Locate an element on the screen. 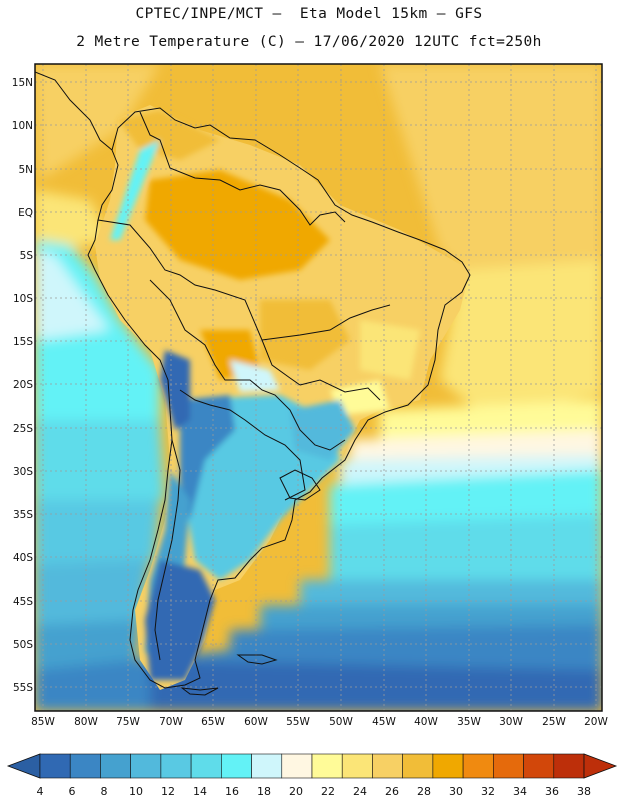 The height and width of the screenshot is (800, 618). lon-label: 85W is located at coordinates (43, 722).